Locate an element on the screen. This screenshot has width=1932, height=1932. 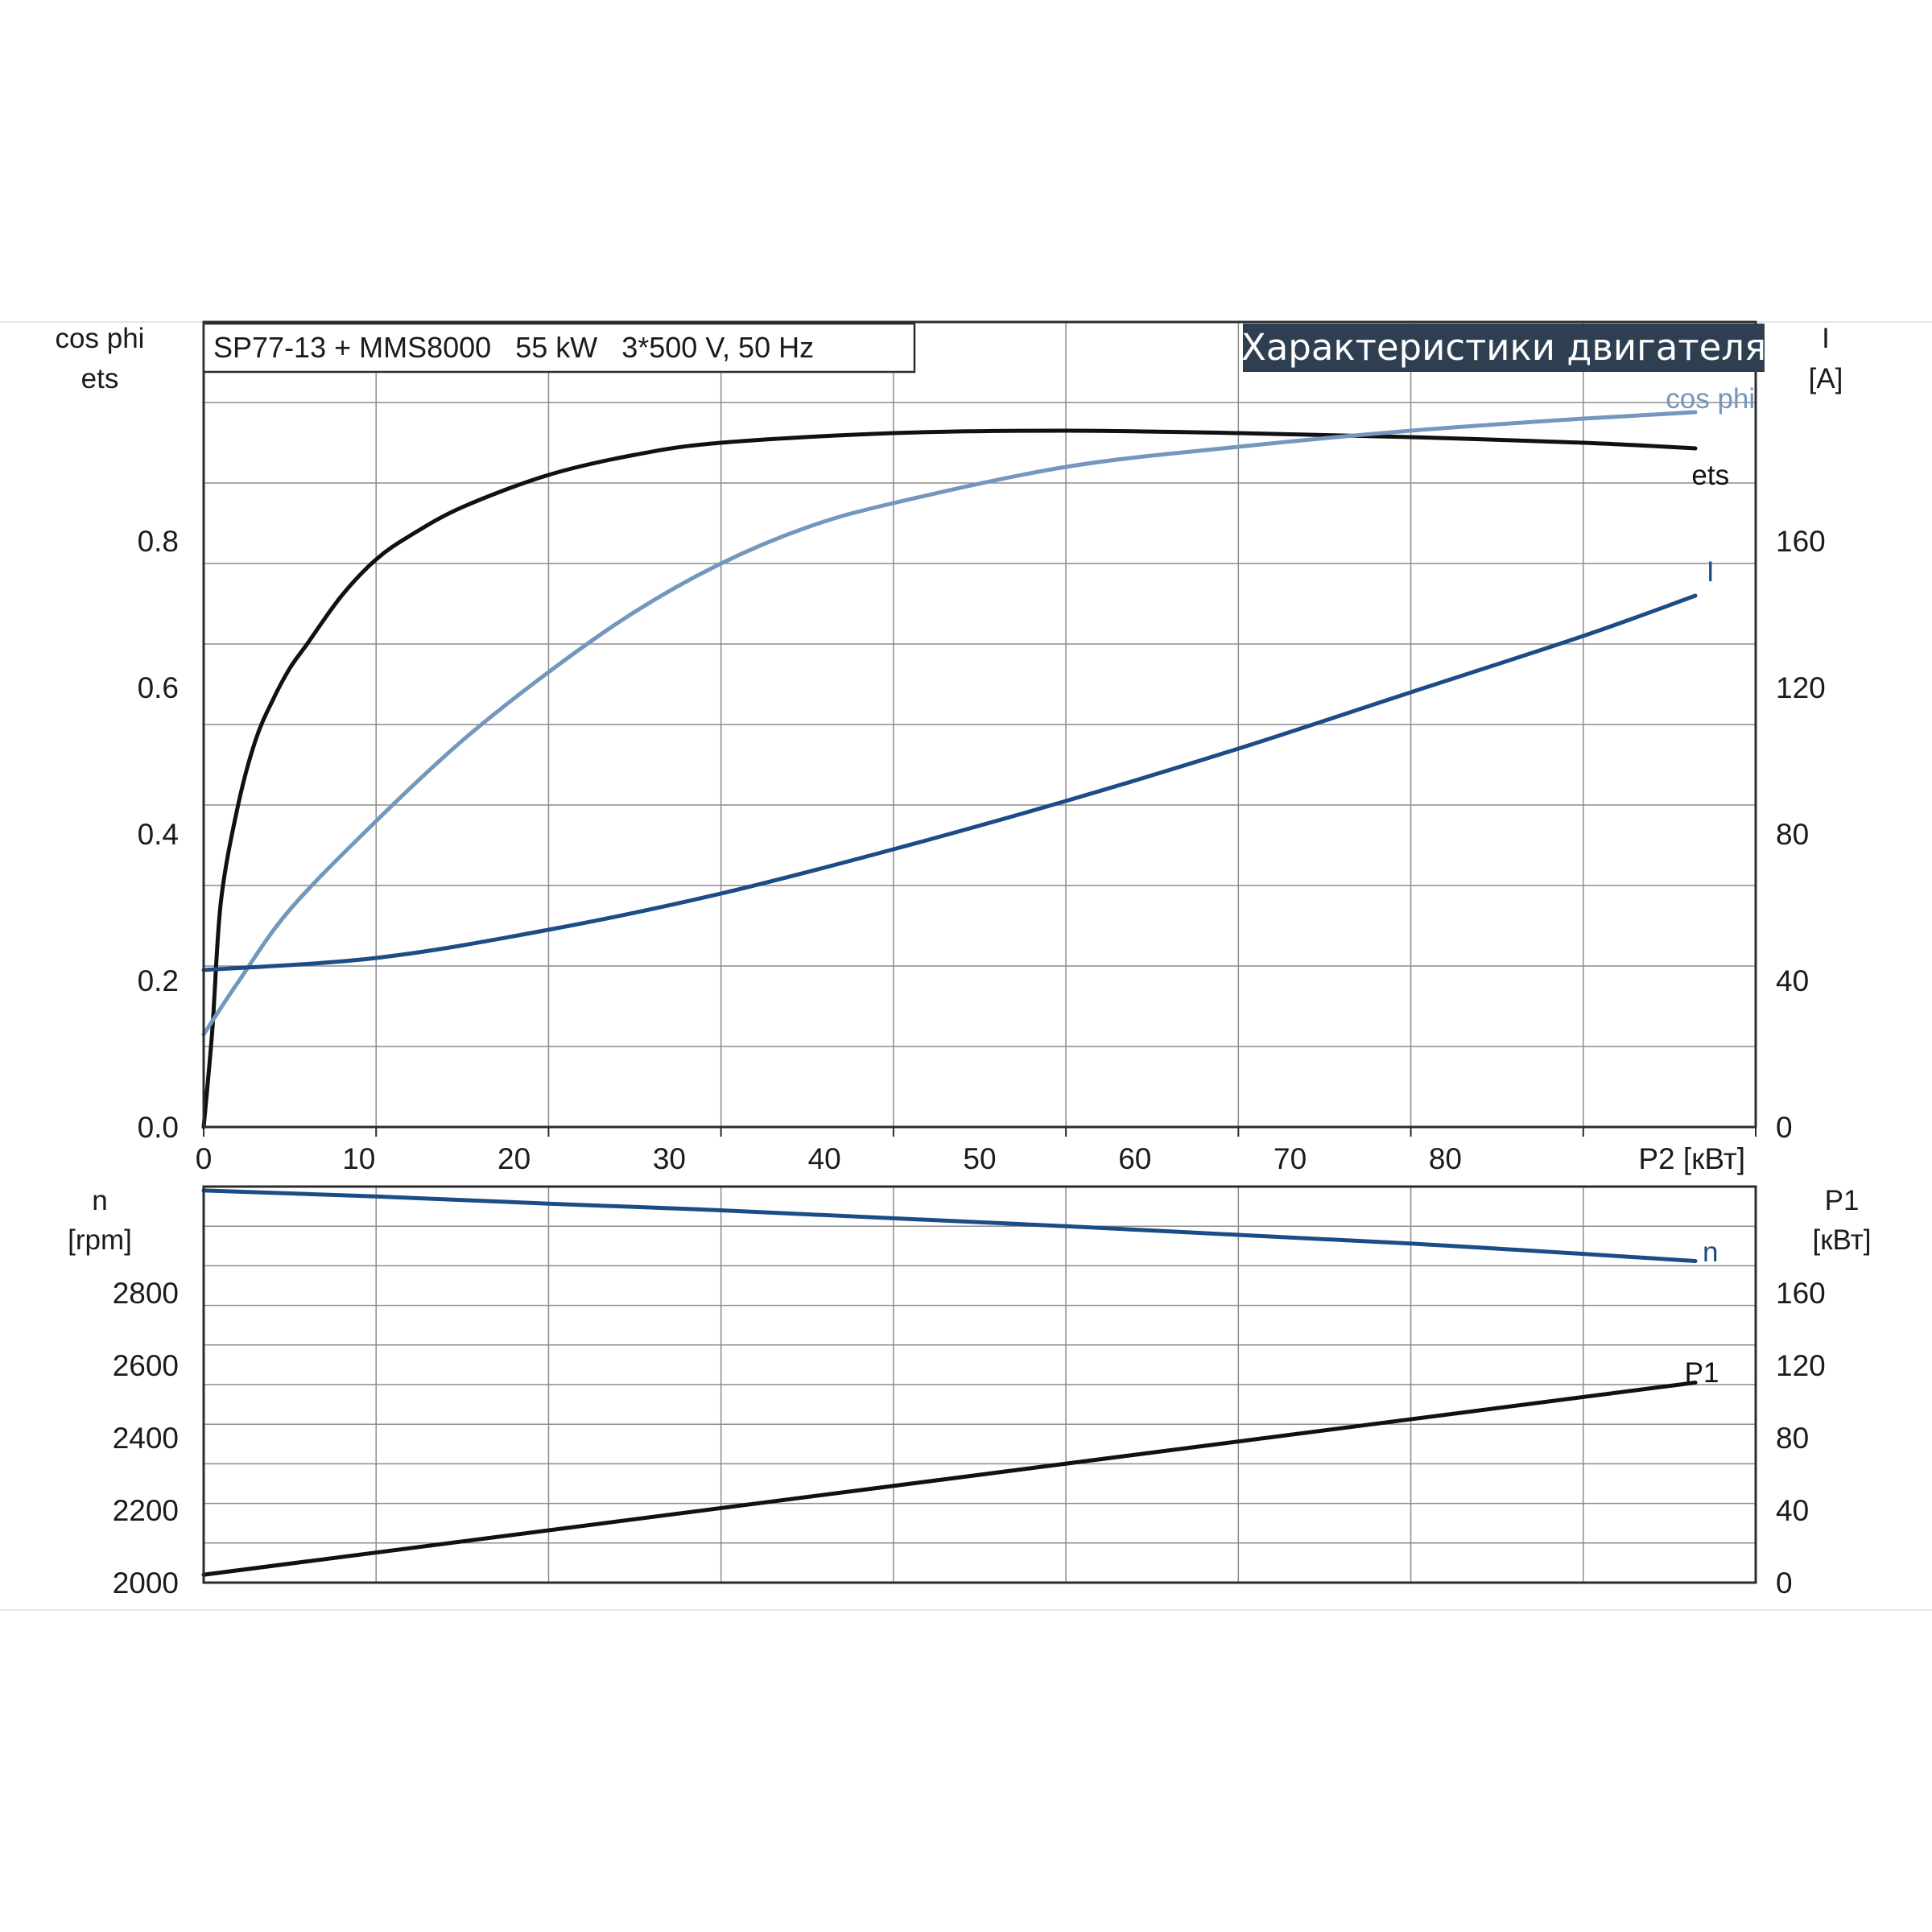
right-axis-title-current-unit: [A] is located at coordinates (1826, 378).